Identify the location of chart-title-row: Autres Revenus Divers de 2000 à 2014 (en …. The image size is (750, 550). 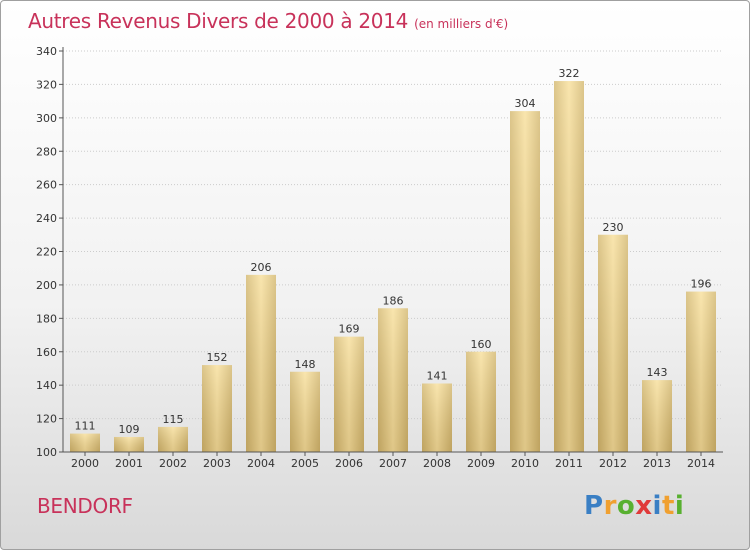
(268, 21).